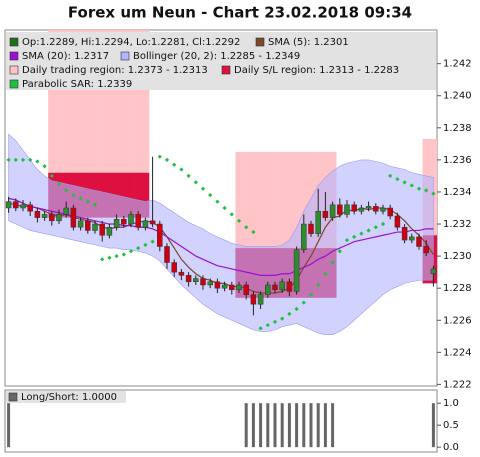  What do you see at coordinates (451, 403) in the screenshot?
I see `y-tick-label: 1.0` at bounding box center [451, 403].